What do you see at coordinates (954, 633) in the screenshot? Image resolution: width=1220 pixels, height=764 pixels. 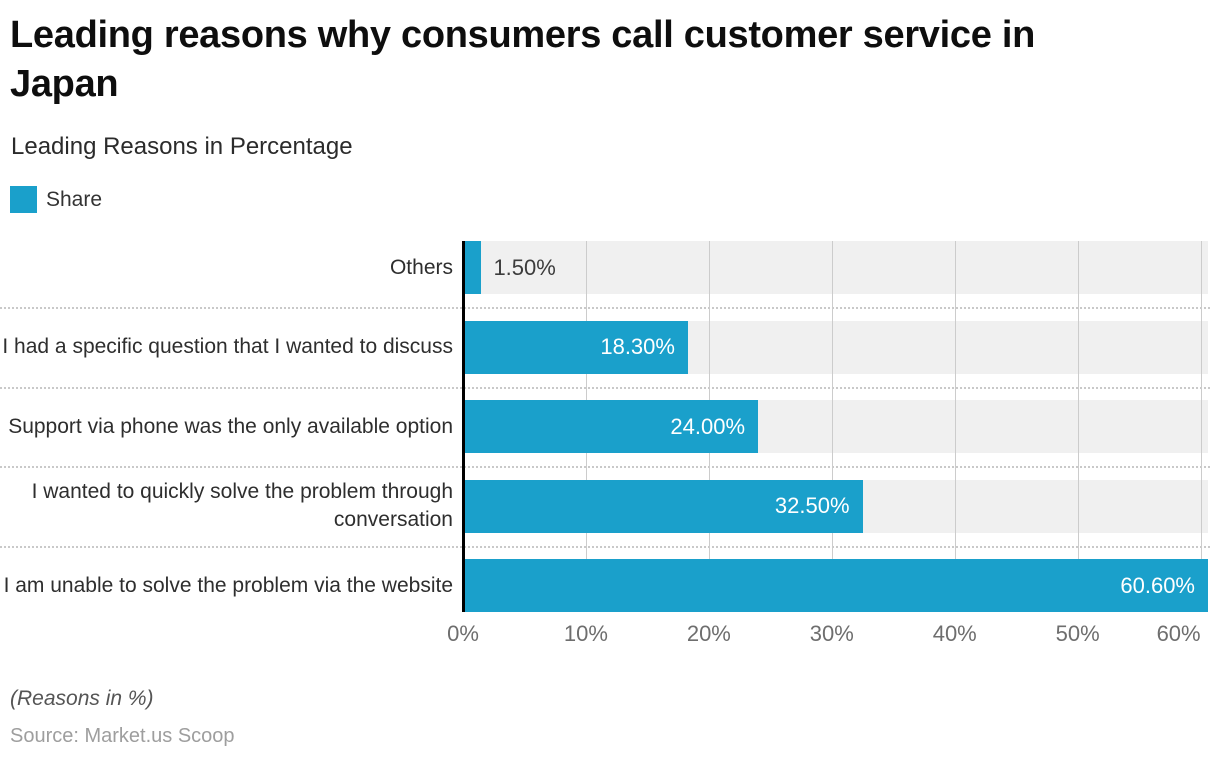 I see `x-tick-label: 40%` at bounding box center [954, 633].